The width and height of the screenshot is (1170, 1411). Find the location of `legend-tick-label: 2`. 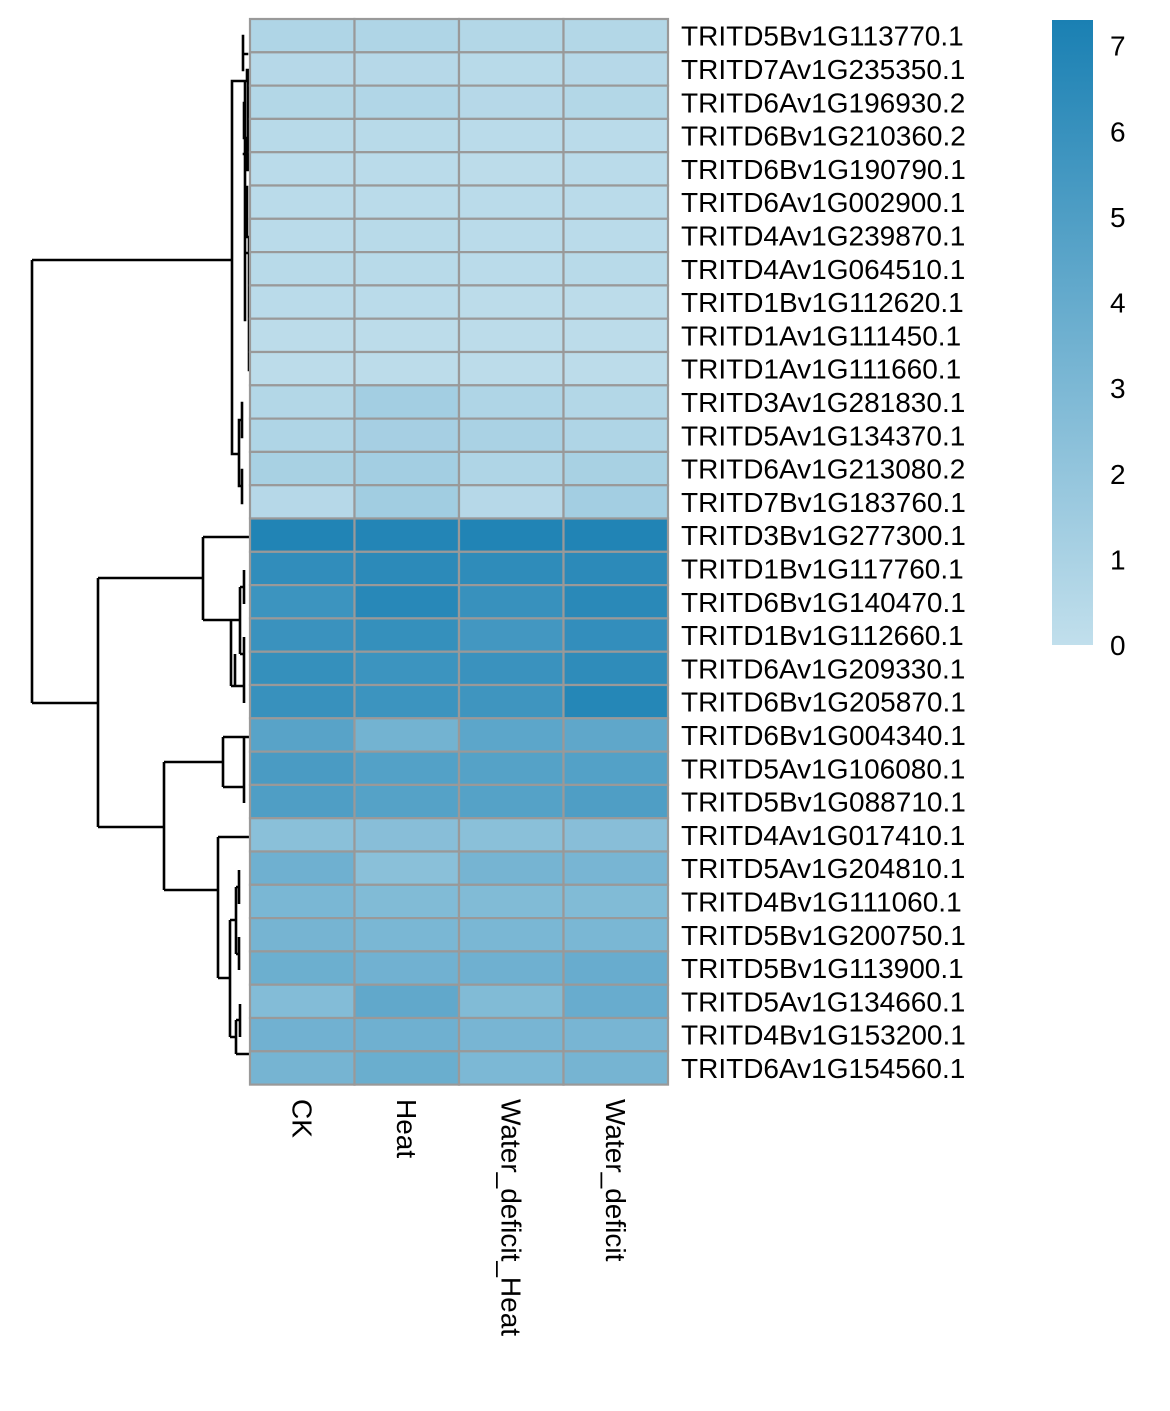

legend-tick-label: 2 is located at coordinates (1118, 474).